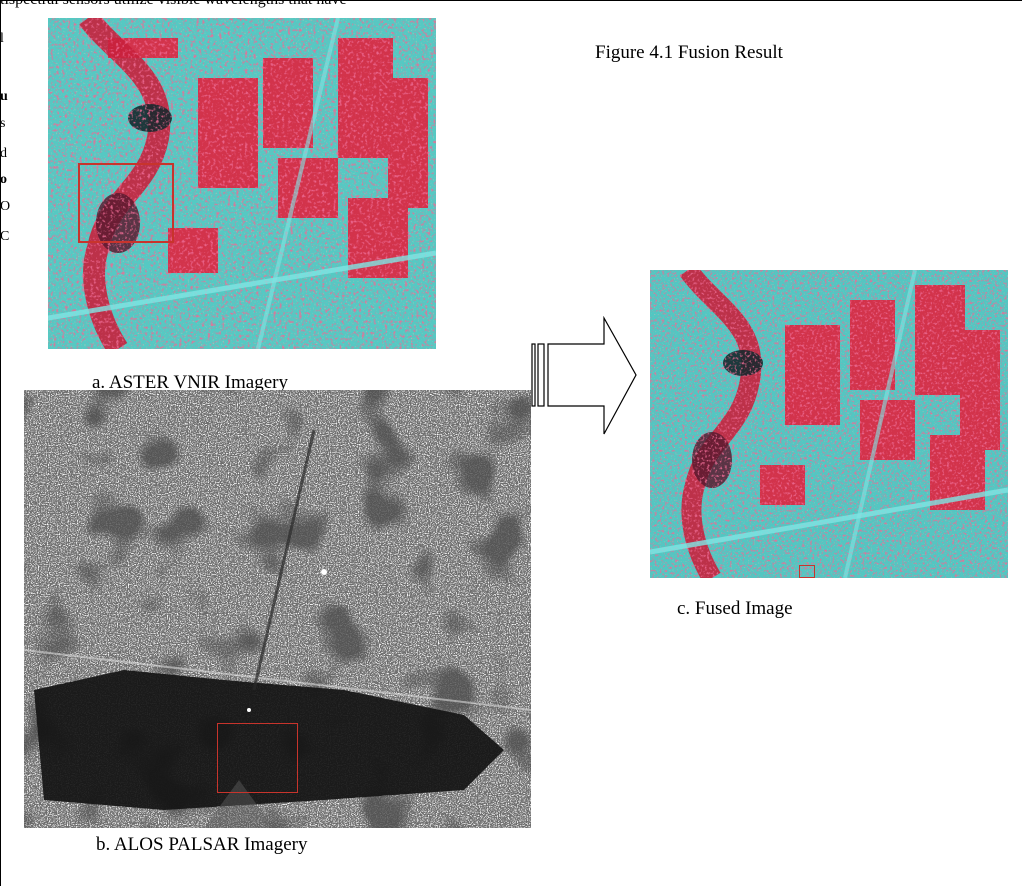  I want to click on cut-off-text-fragment: C, so click(5, 237).